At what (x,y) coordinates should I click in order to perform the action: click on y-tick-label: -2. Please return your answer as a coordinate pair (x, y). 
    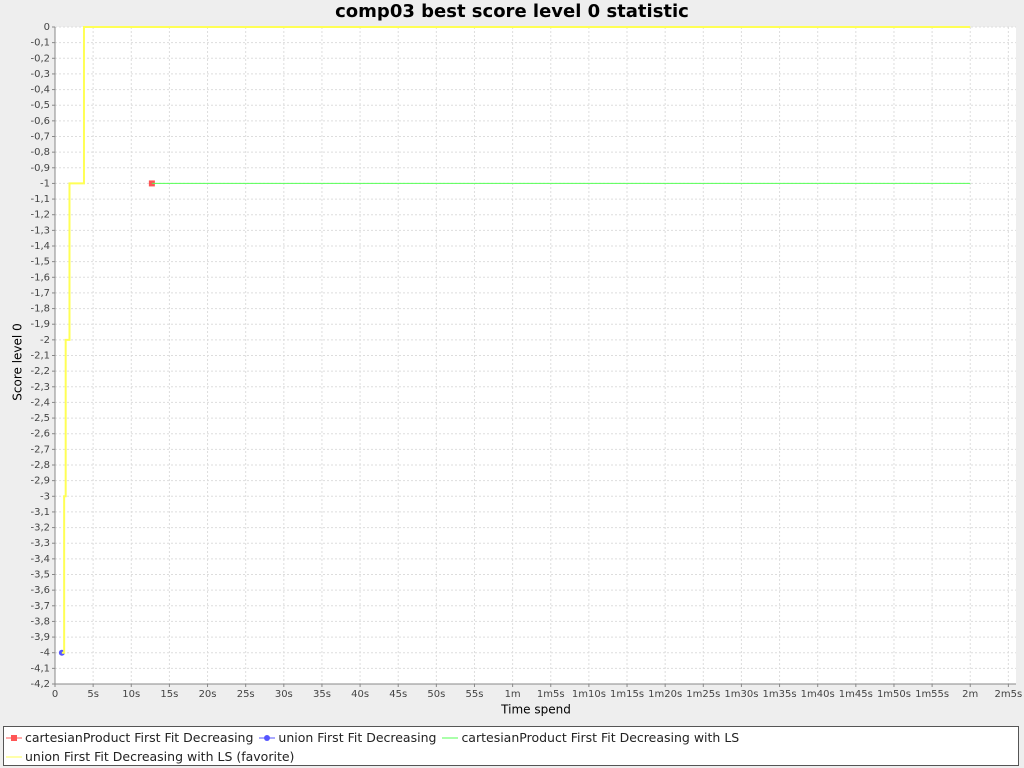
    Looking at the image, I should click on (45, 340).